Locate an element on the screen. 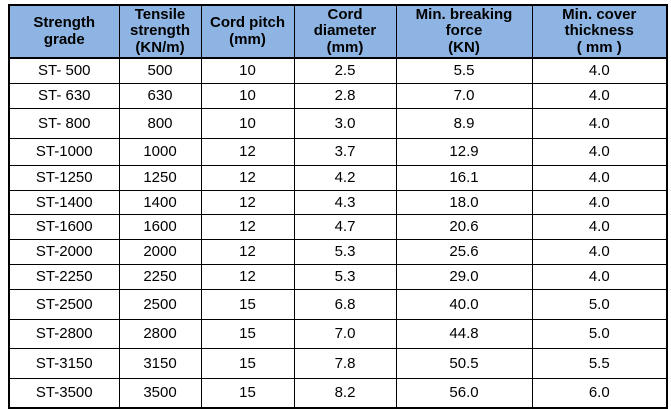 This screenshot has width=671, height=409. table-row: ST-2800 2800 15 7.0 44.8 5.0 is located at coordinates (338, 333).